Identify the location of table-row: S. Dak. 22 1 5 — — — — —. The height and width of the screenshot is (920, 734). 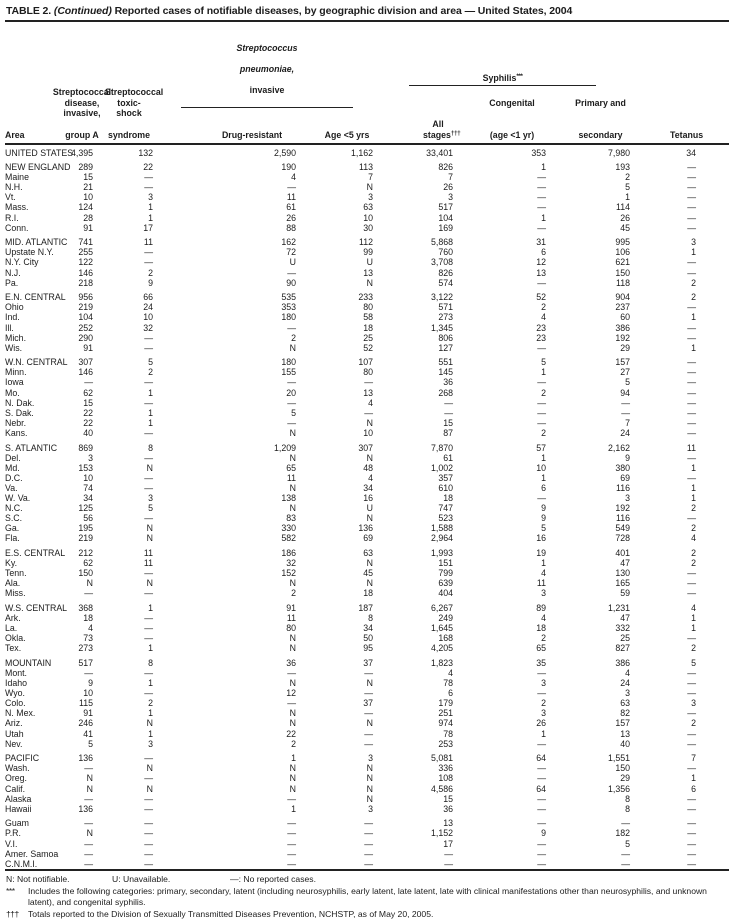
(367, 413).